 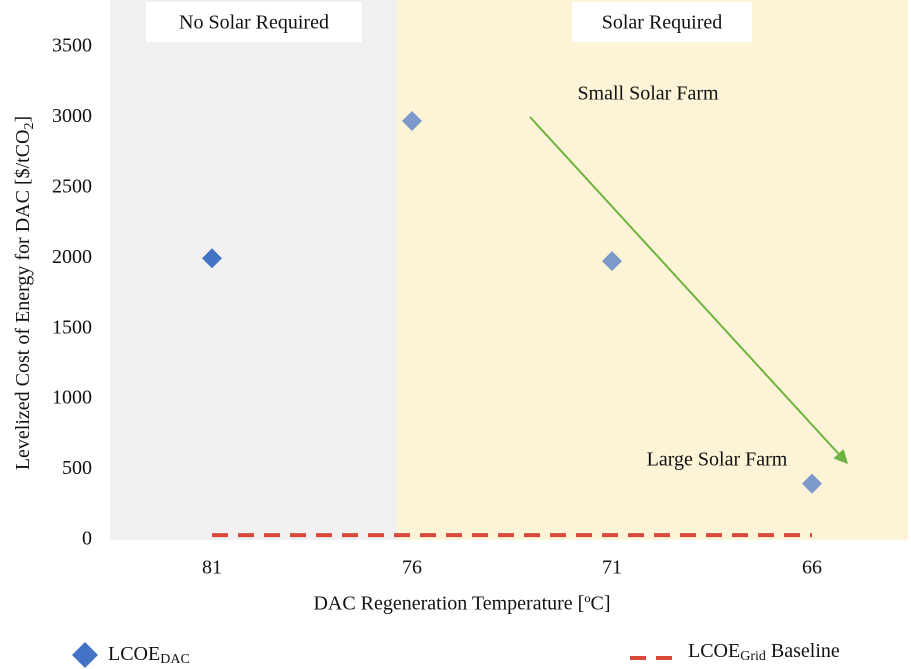 What do you see at coordinates (212, 568) in the screenshot?
I see `x-tick-label: 81` at bounding box center [212, 568].